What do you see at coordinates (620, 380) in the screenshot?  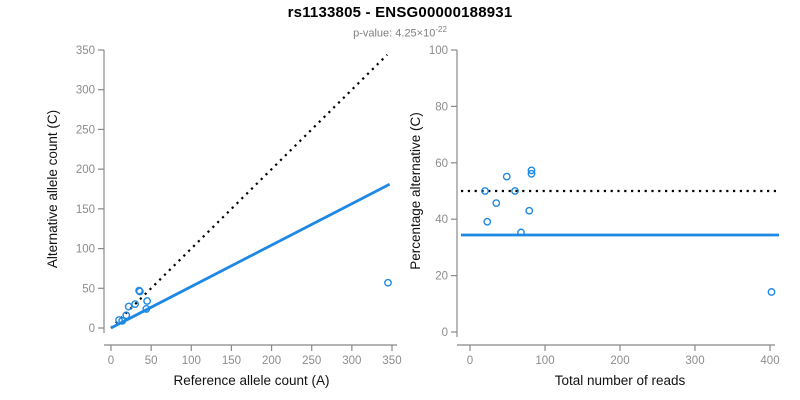 I see `x-axis-title: Total number of reads` at bounding box center [620, 380].